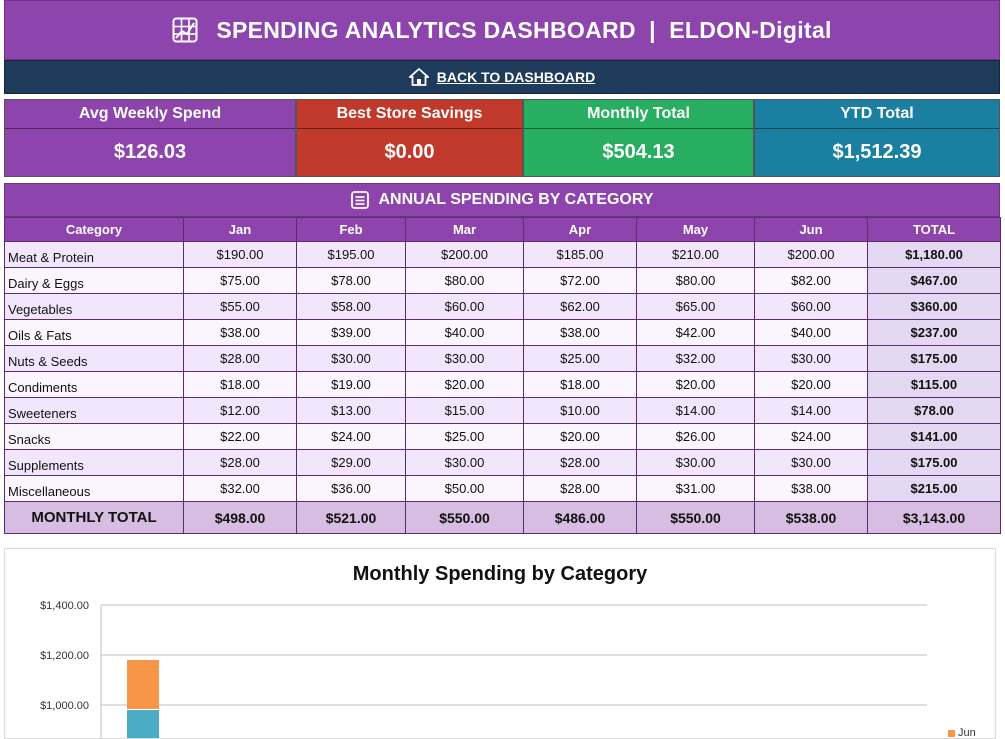 Image resolution: width=1005 pixels, height=739 pixels. What do you see at coordinates (580, 229) in the screenshot?
I see `column-header: Apr` at bounding box center [580, 229].